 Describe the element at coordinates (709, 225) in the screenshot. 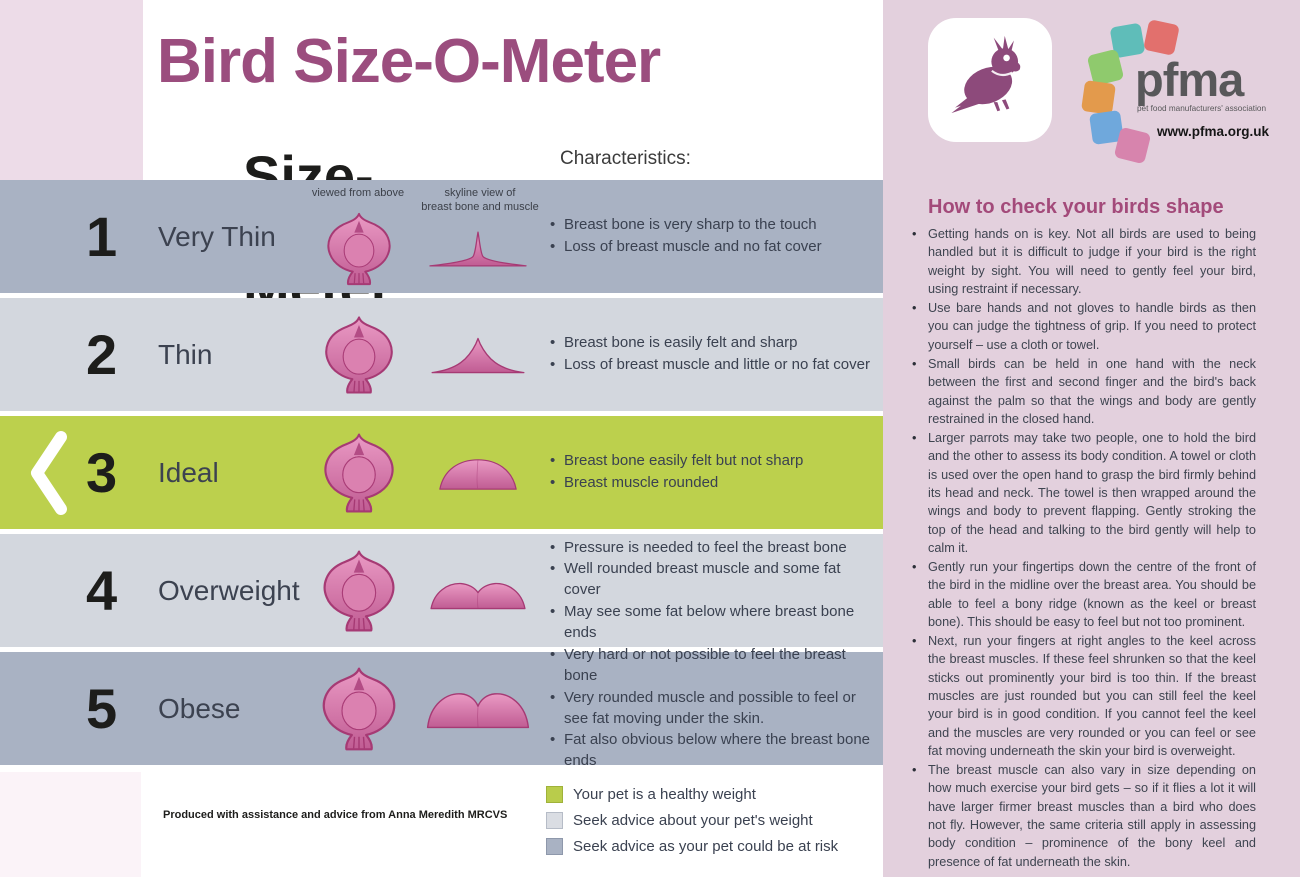

I see `characteristic: Breast bone is very sharp to the touch` at that location.